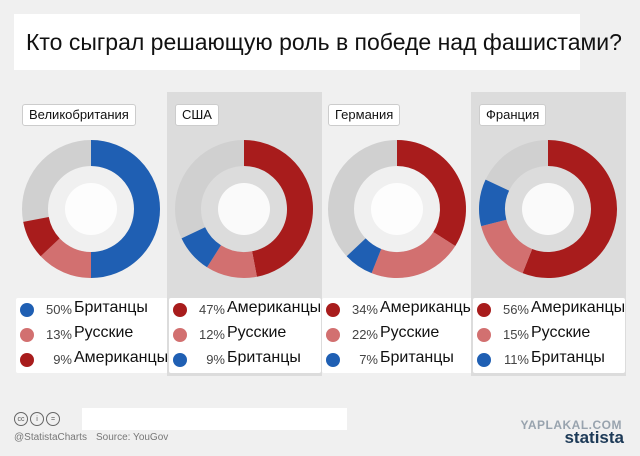  Describe the element at coordinates (513, 115) in the screenshot. I see `country-label: Франция` at that location.